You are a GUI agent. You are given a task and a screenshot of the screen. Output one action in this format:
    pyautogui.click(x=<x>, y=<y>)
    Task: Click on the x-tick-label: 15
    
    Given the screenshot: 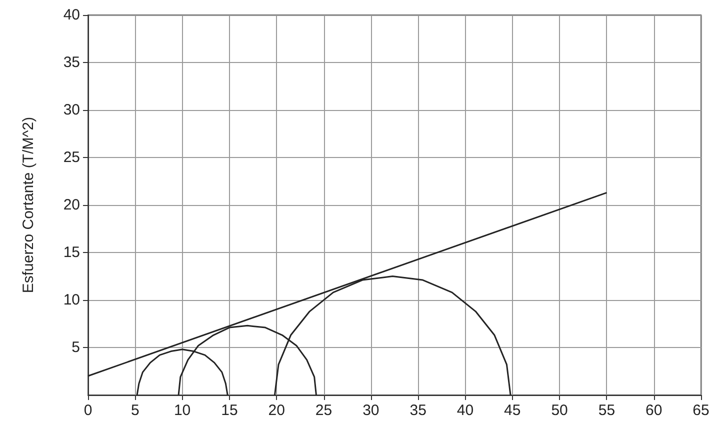 What is the action you would take?
    pyautogui.click(x=229, y=410)
    